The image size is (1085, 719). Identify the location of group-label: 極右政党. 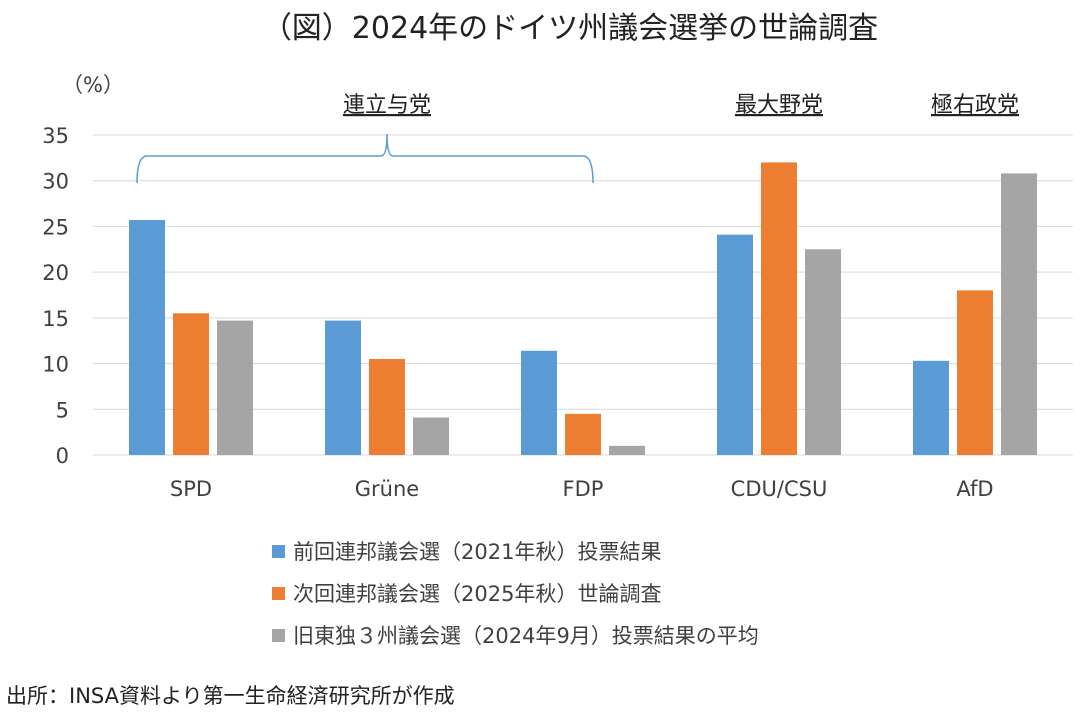
(975, 105).